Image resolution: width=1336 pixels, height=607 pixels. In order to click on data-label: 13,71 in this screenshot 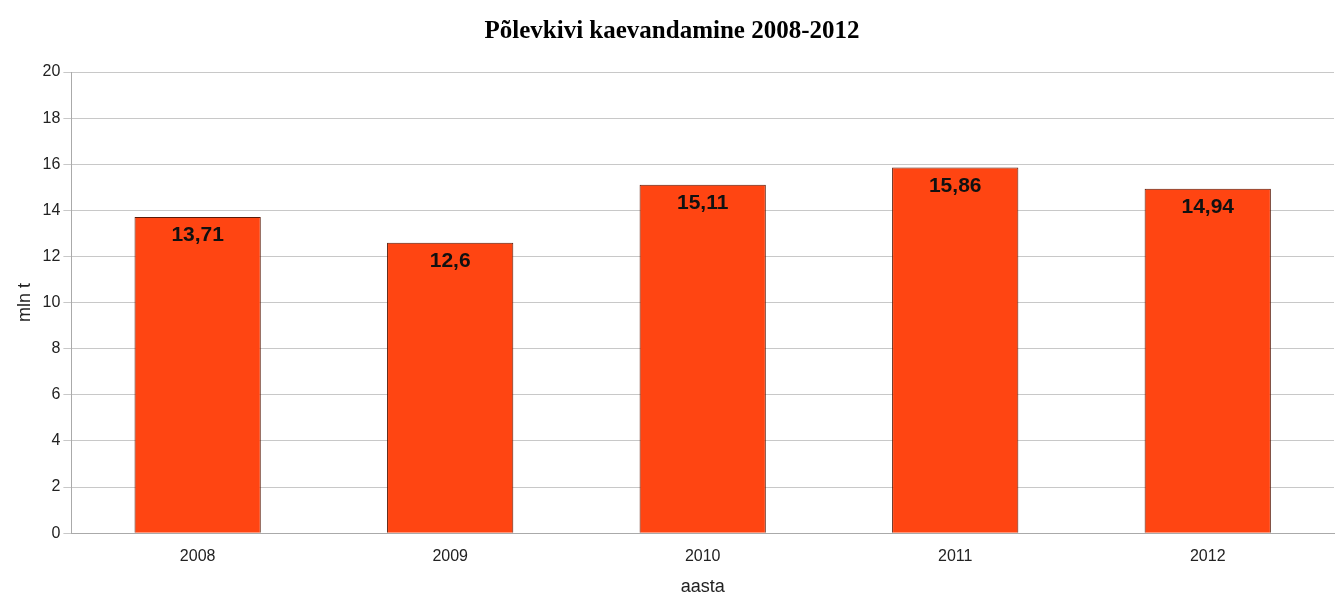, I will do `click(198, 234)`.